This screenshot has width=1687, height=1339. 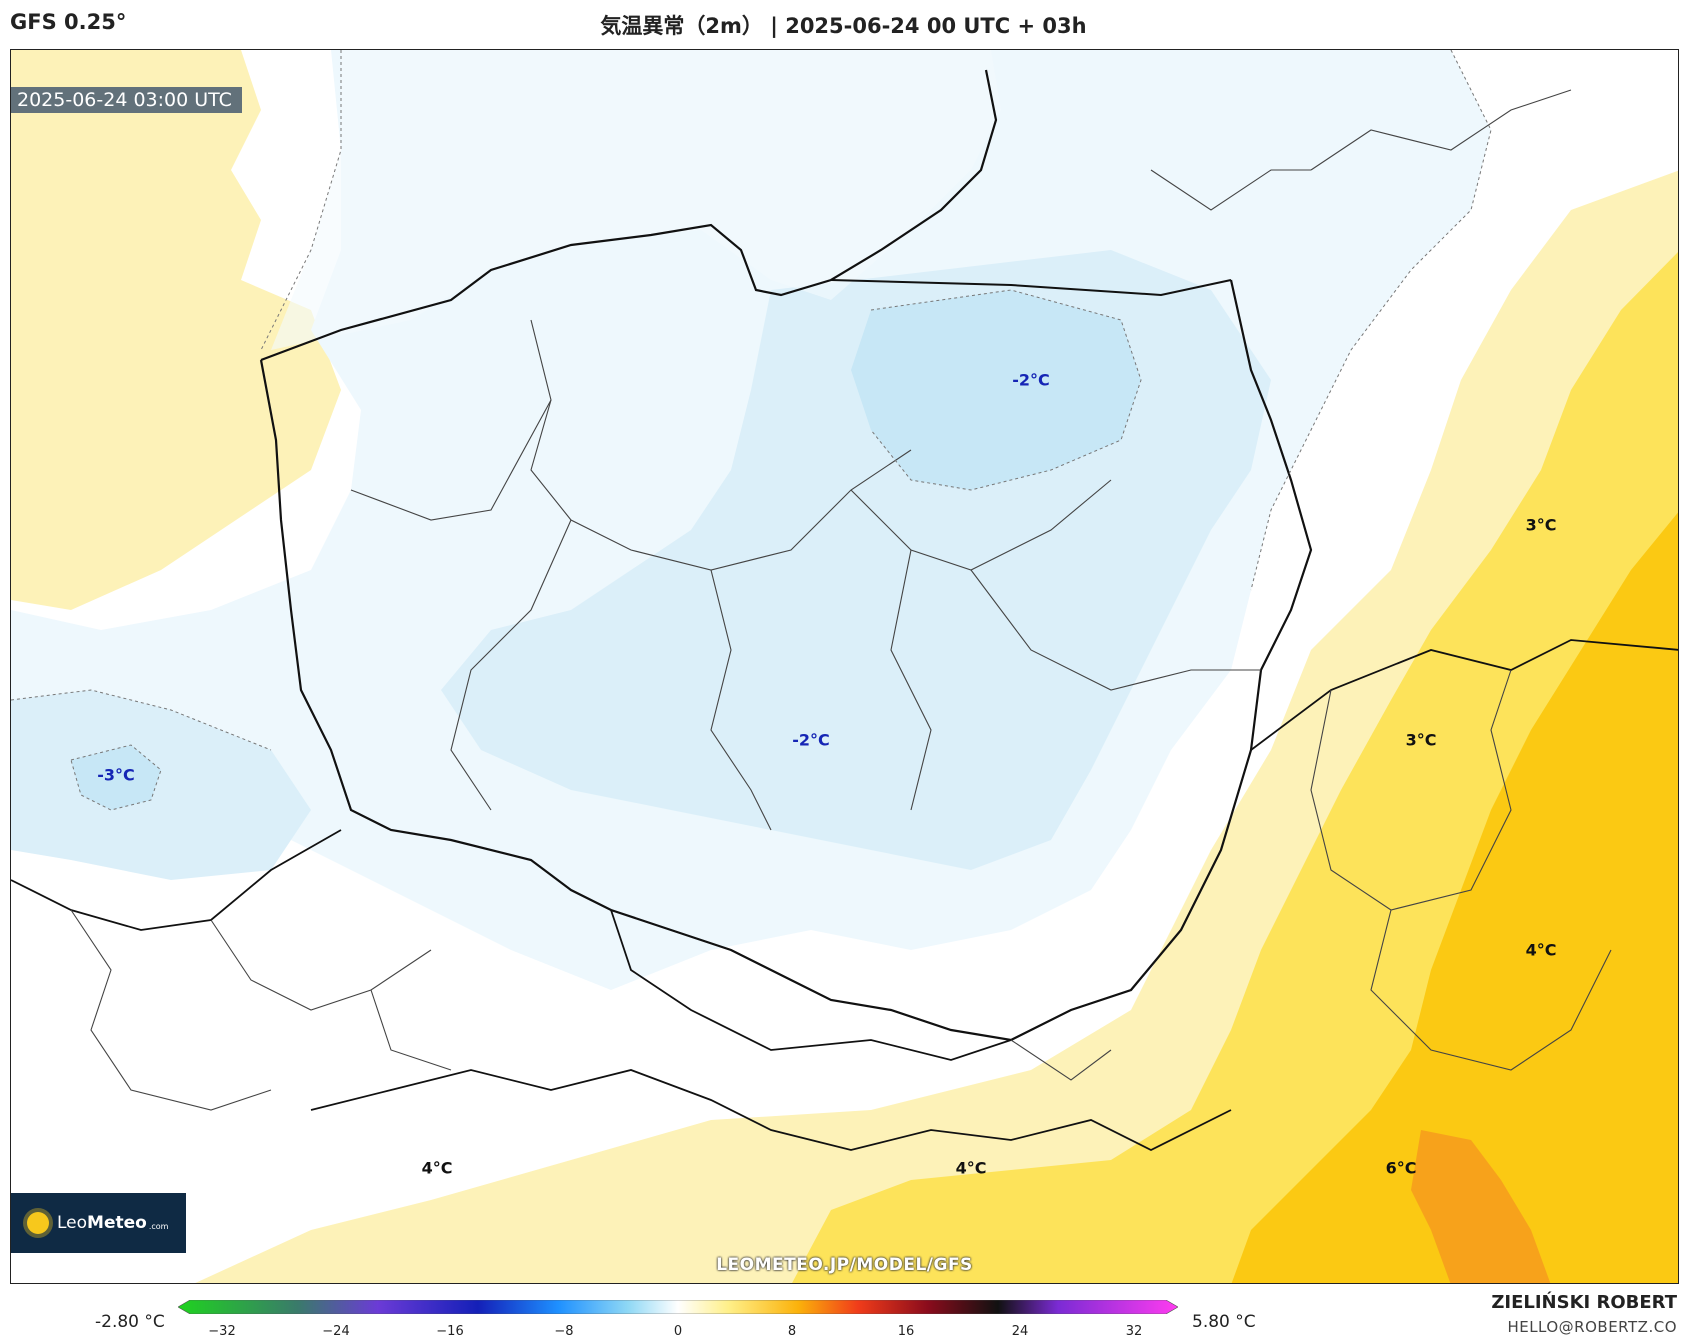 What do you see at coordinates (811, 985) in the screenshot?
I see `border-slovakia` at bounding box center [811, 985].